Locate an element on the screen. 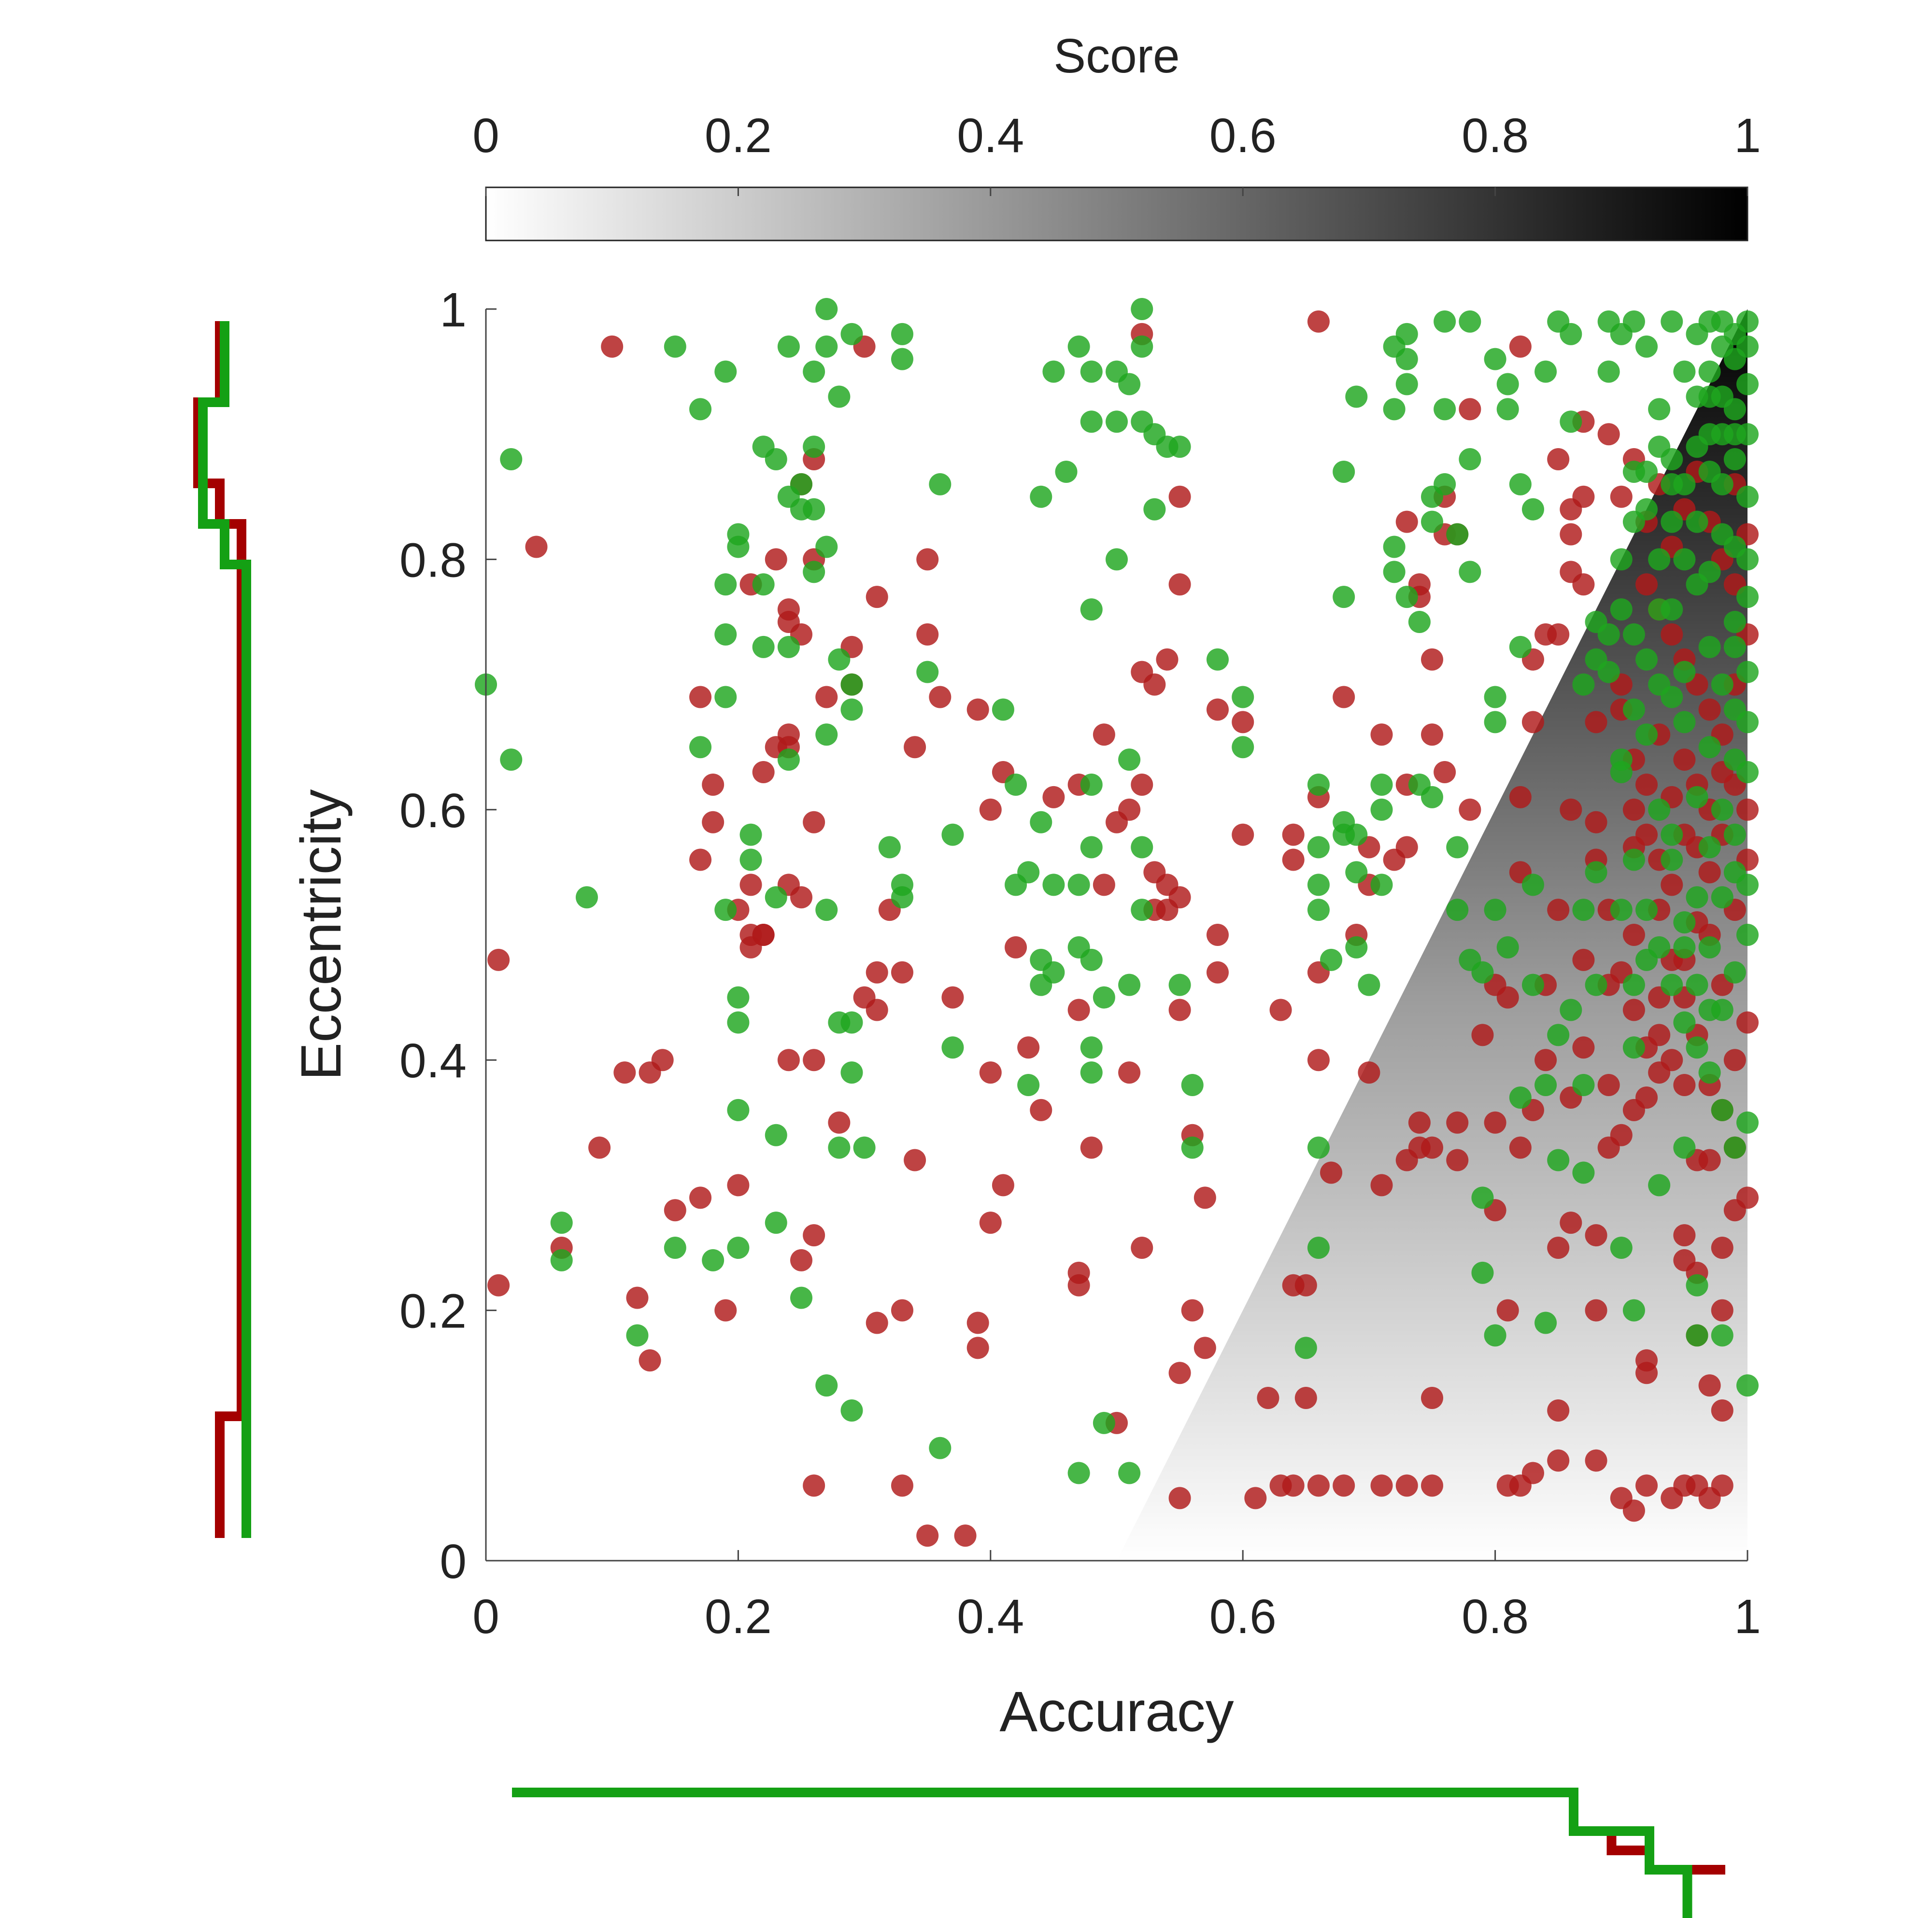 The width and height of the screenshot is (1932, 1918). colorbar-gradient is located at coordinates (1116, 213).